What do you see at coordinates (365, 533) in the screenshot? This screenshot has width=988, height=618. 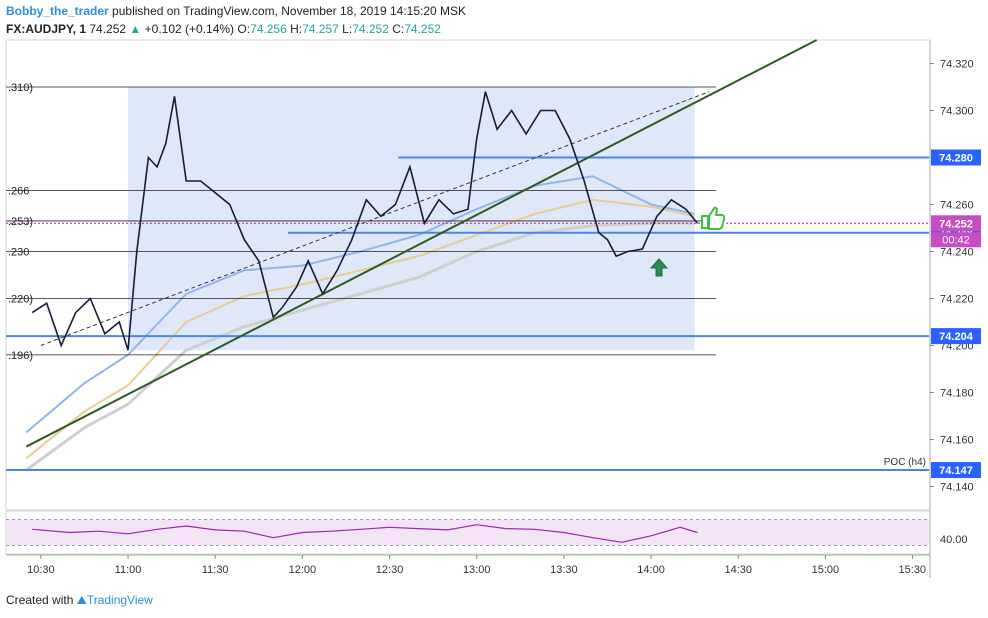 I see `rsi-line` at bounding box center [365, 533].